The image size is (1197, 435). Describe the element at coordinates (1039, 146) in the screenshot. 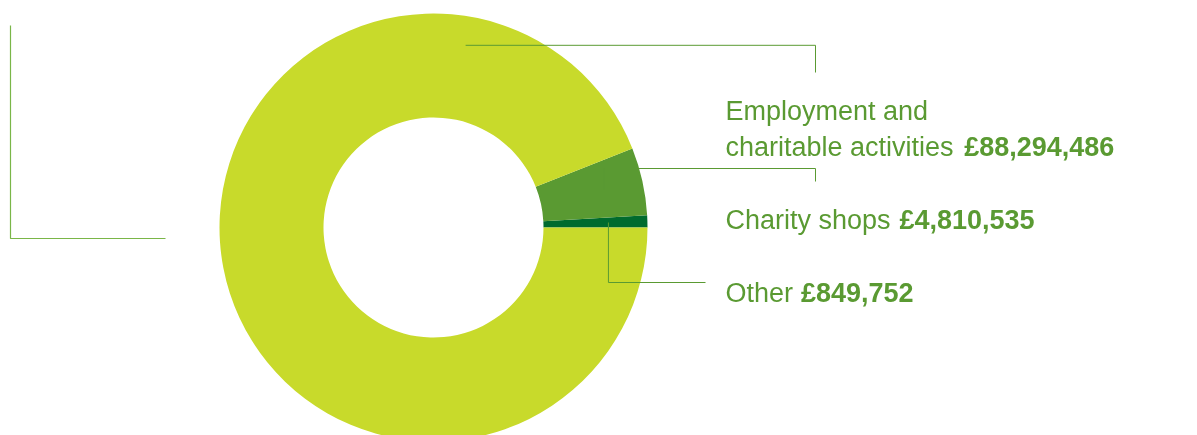

I see `data-label: £88,294,486` at that location.